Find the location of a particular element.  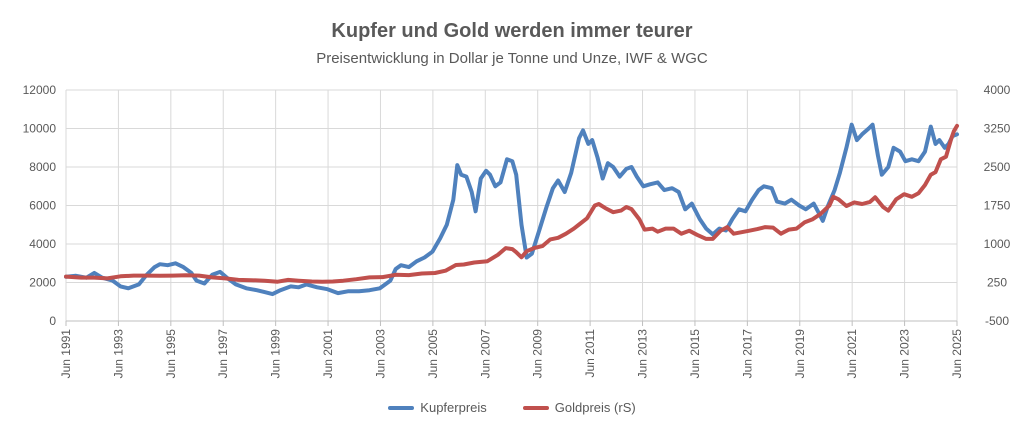

y-right-tick-label: 250 is located at coordinates (997, 283).